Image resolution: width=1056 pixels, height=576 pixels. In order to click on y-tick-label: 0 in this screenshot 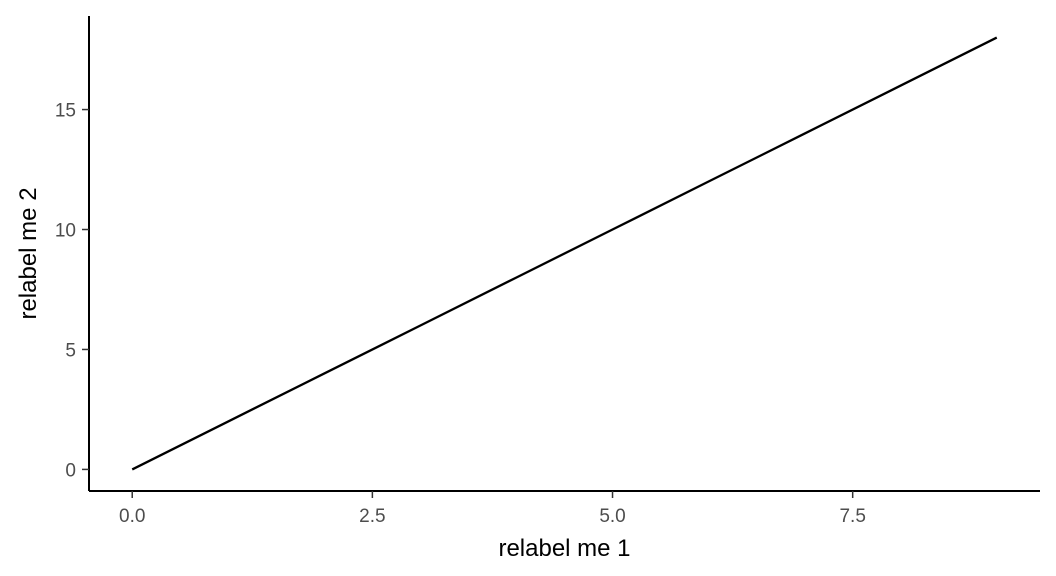, I will do `click(70, 470)`.